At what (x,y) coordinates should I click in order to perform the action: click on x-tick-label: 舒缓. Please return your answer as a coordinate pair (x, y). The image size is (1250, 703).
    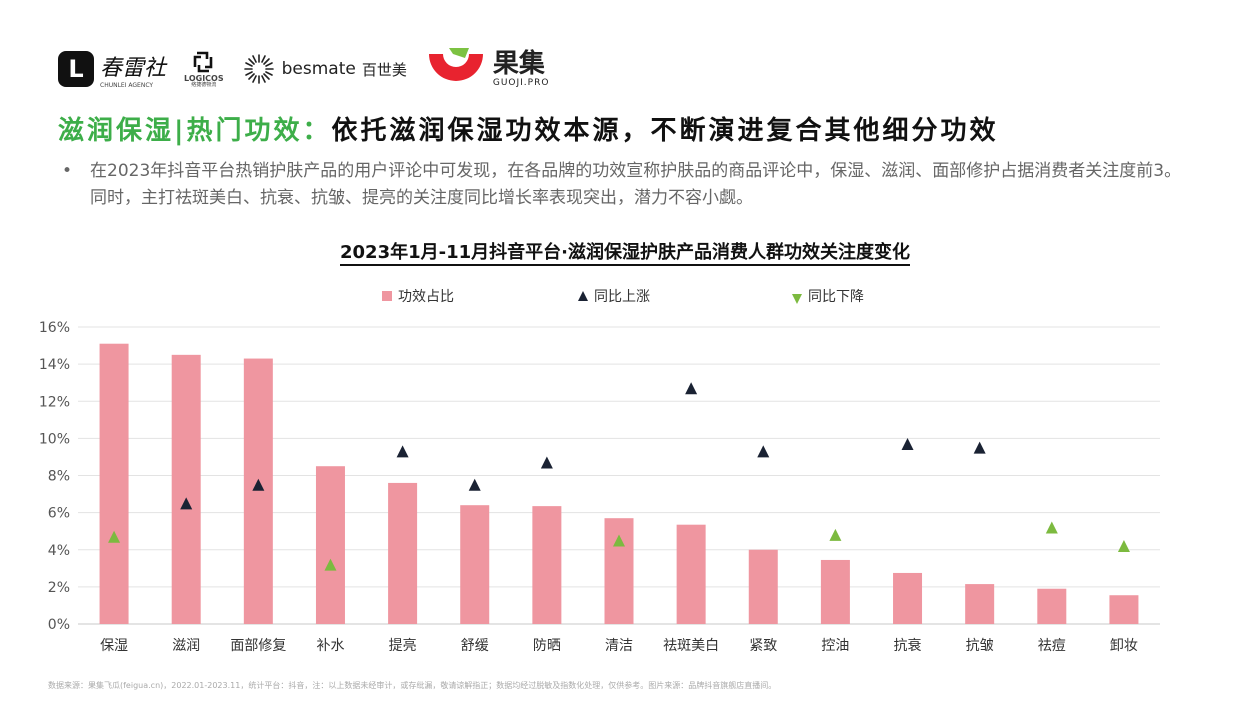
    Looking at the image, I should click on (475, 646).